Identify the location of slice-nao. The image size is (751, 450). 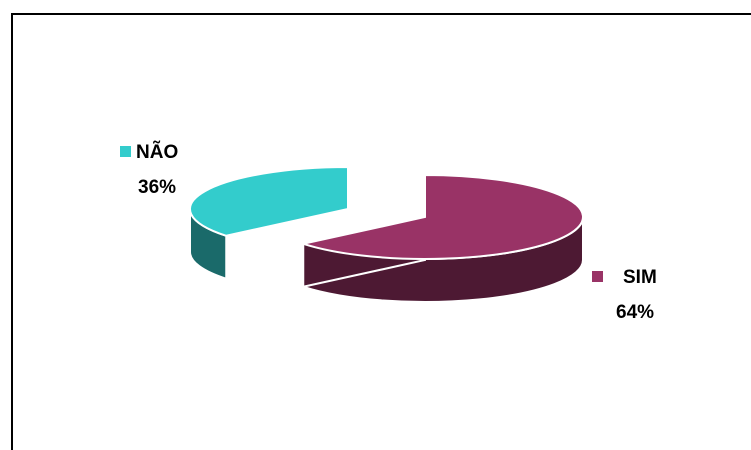
(269, 201).